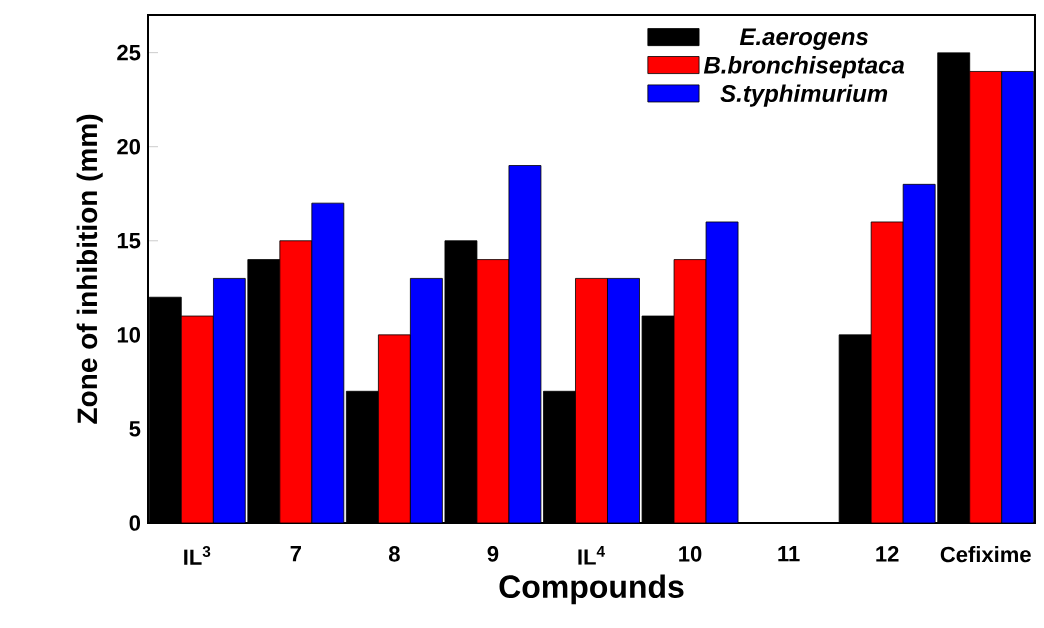 This screenshot has height=628, width=1044. What do you see at coordinates (789, 554) in the screenshot?
I see `x-tick-label: 11` at bounding box center [789, 554].